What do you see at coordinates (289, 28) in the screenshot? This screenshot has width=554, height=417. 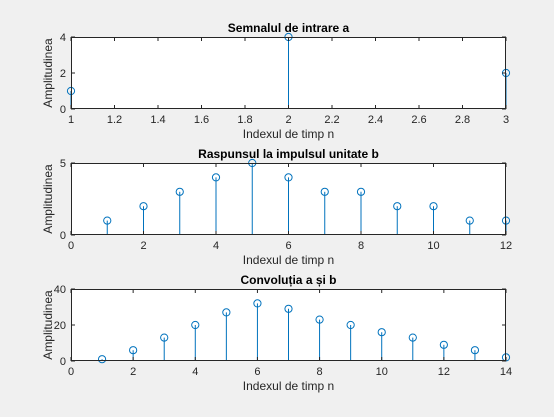 I see `chart-title: Semnalul de intrare a` at bounding box center [289, 28].